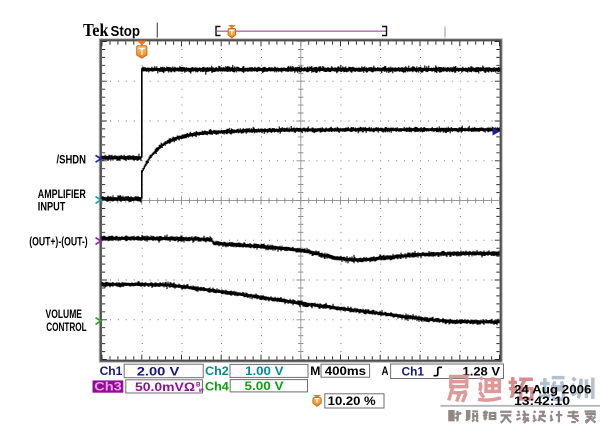 This screenshot has height=432, width=600. I want to click on svg-text: A, so click(385, 371).